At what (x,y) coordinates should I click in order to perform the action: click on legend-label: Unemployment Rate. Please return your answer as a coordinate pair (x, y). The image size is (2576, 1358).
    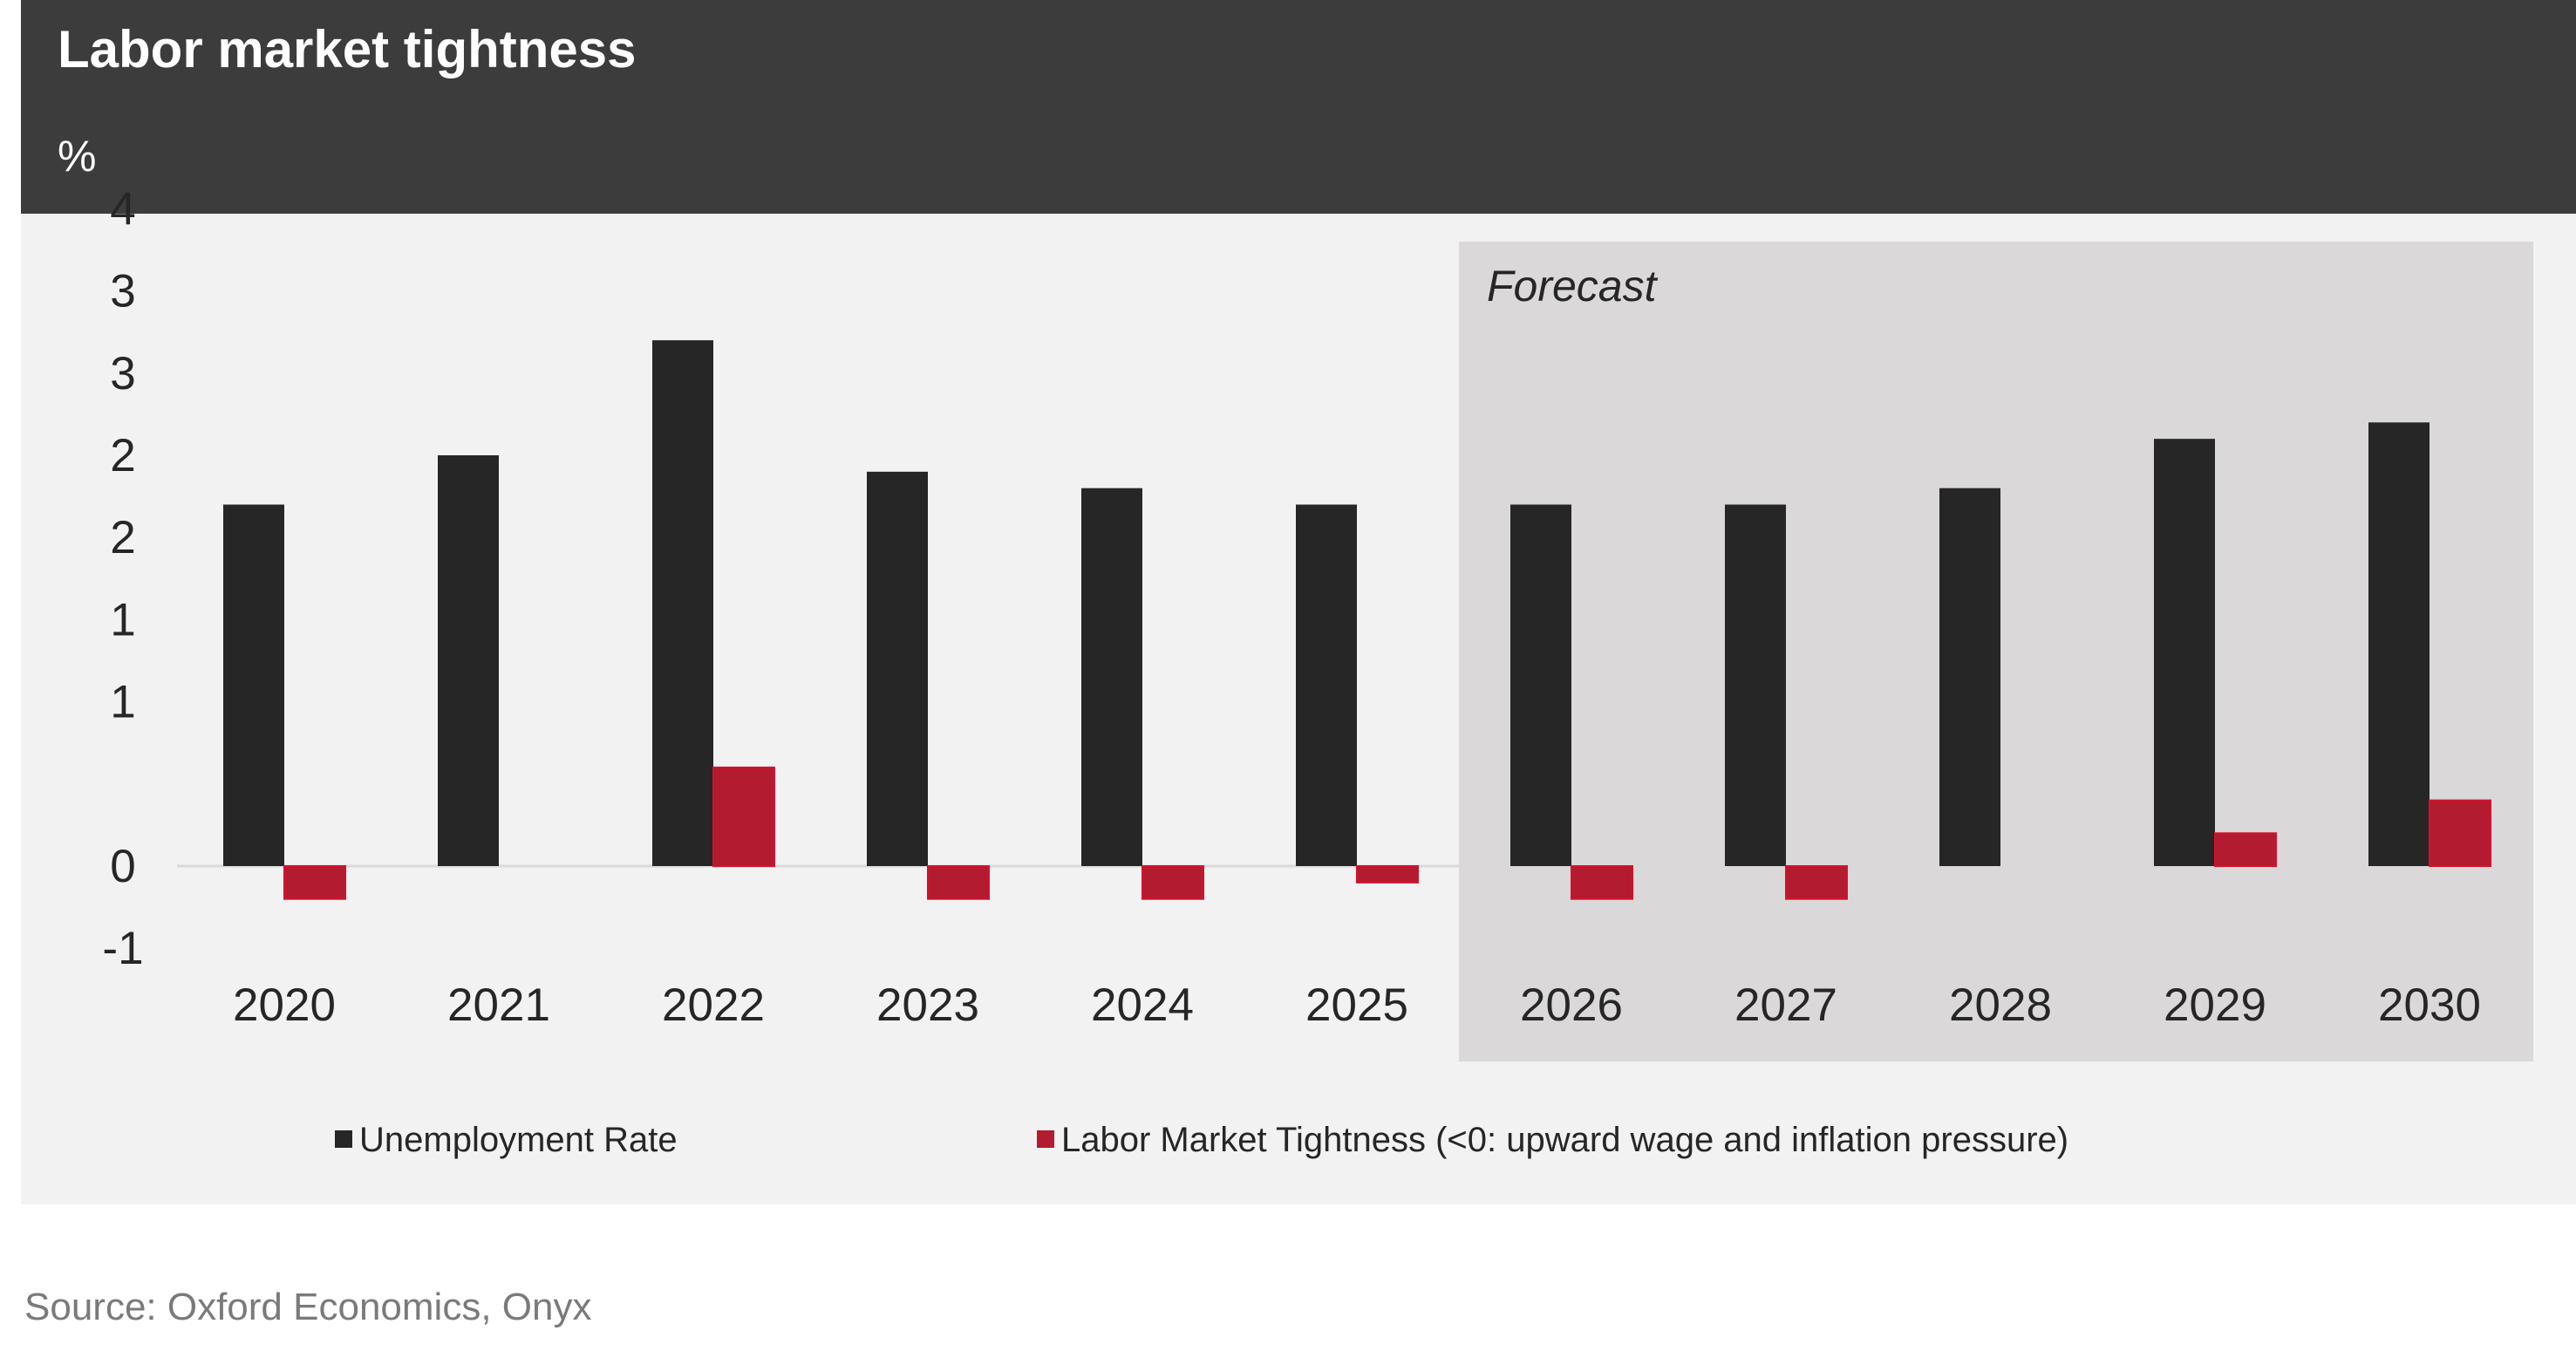
    Looking at the image, I should click on (519, 1140).